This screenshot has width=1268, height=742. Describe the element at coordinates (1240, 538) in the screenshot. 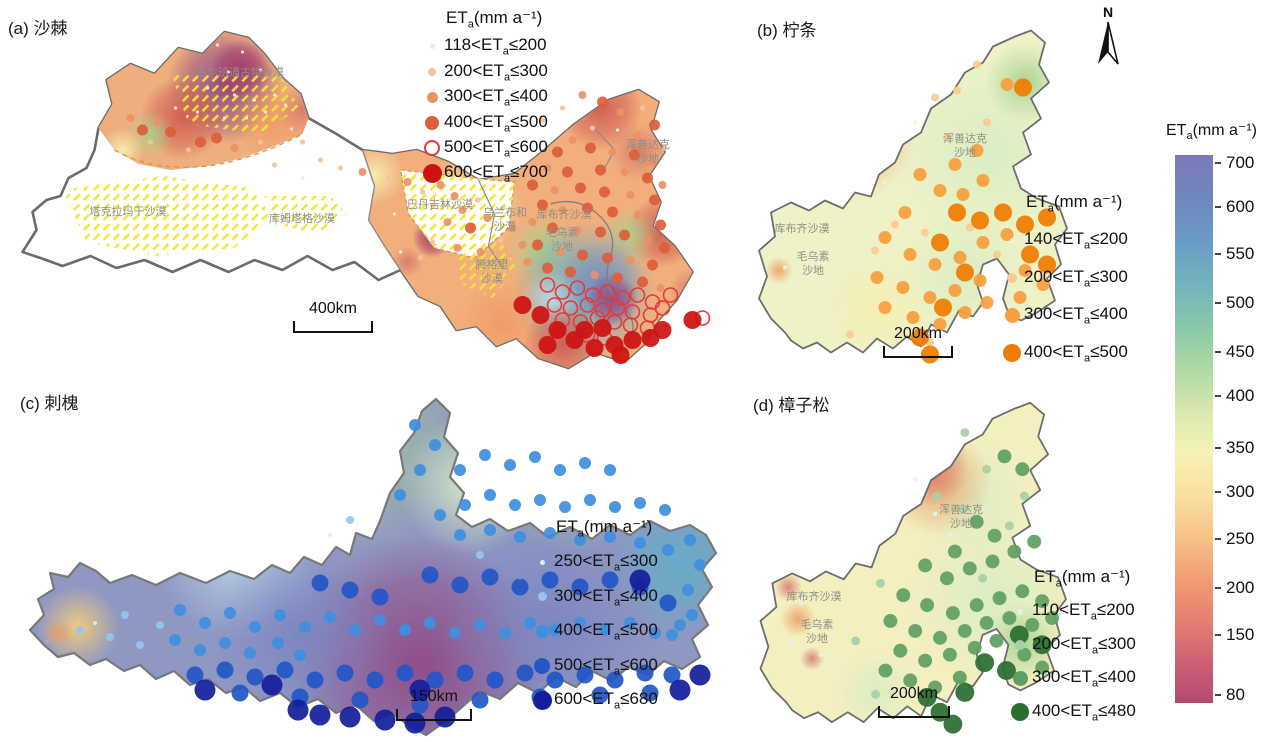

I see `tick-label: 250` at that location.